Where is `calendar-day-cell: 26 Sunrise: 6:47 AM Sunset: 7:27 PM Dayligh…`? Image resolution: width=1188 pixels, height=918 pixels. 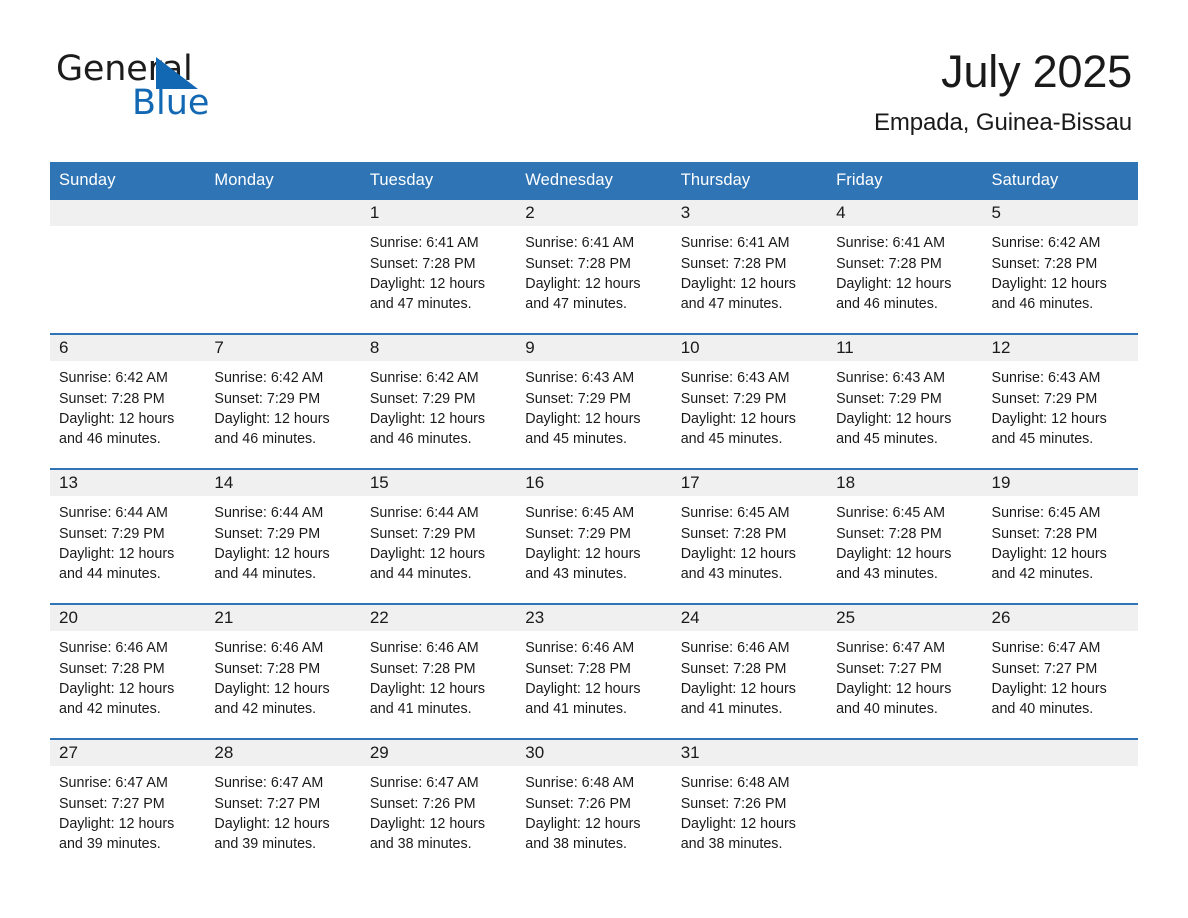
calendar-day-cell: 26 Sunrise: 6:47 AM Sunset: 7:27 PM Dayligh… is located at coordinates (1060, 671).